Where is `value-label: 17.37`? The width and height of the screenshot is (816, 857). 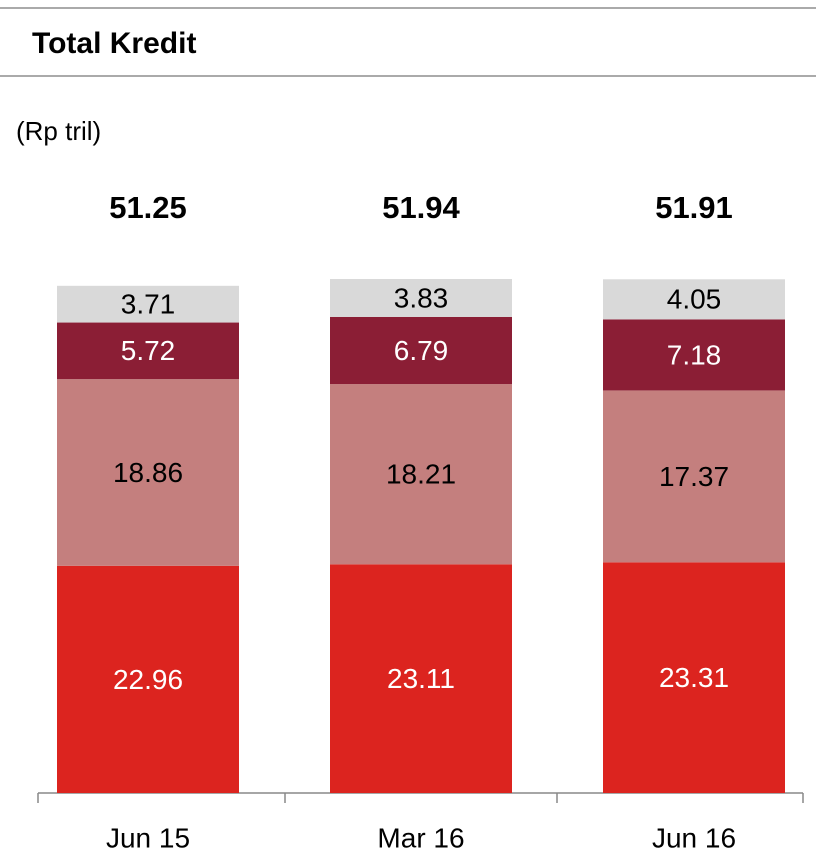 value-label: 17.37 is located at coordinates (694, 476).